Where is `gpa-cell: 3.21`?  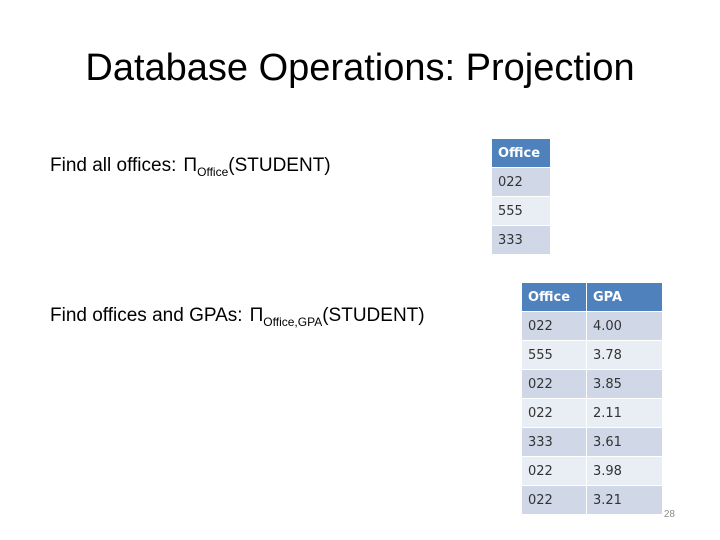
gpa-cell: 3.21 is located at coordinates (624, 500).